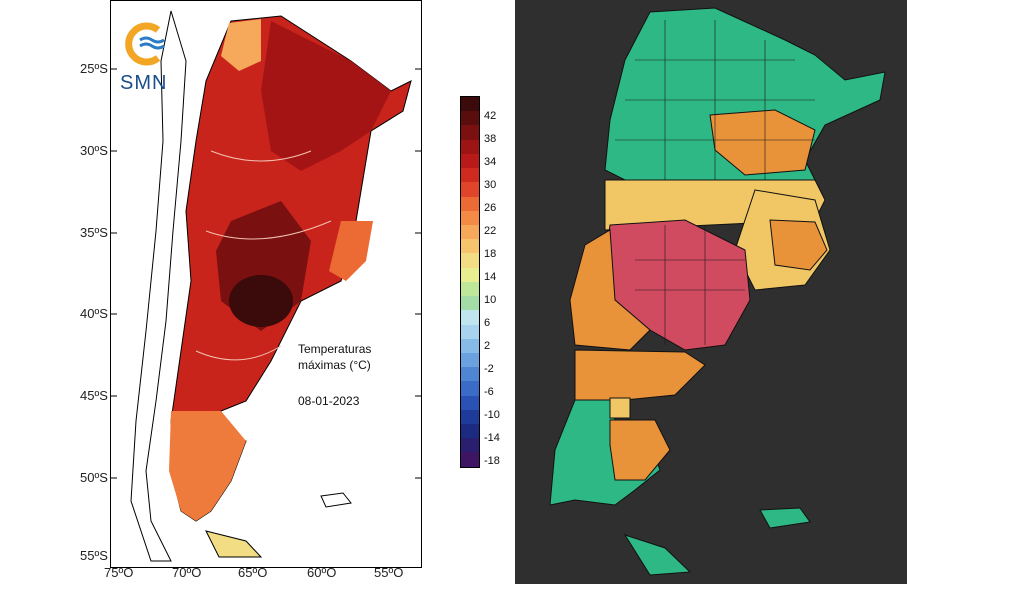 The width and height of the screenshot is (1024, 589). Describe the element at coordinates (145, 44) in the screenshot. I see `smn-logo-icon` at that location.